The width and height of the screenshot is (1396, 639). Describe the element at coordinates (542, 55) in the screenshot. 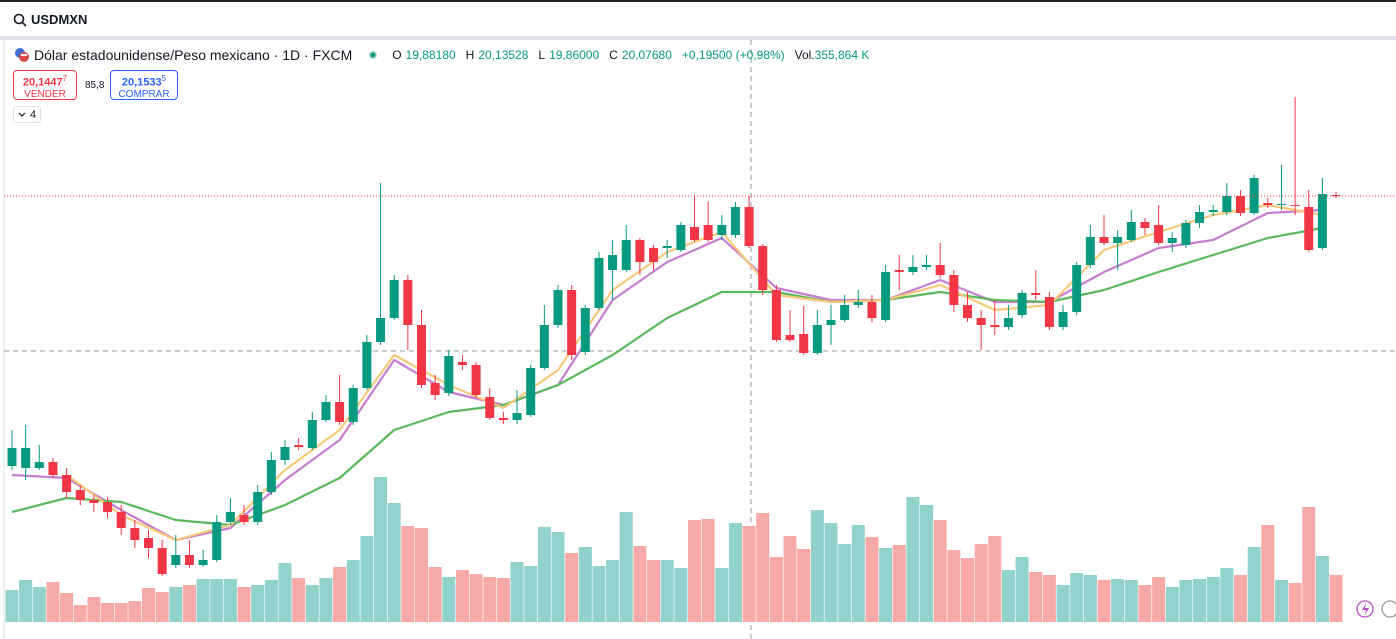

I see `low-label: L` at that location.